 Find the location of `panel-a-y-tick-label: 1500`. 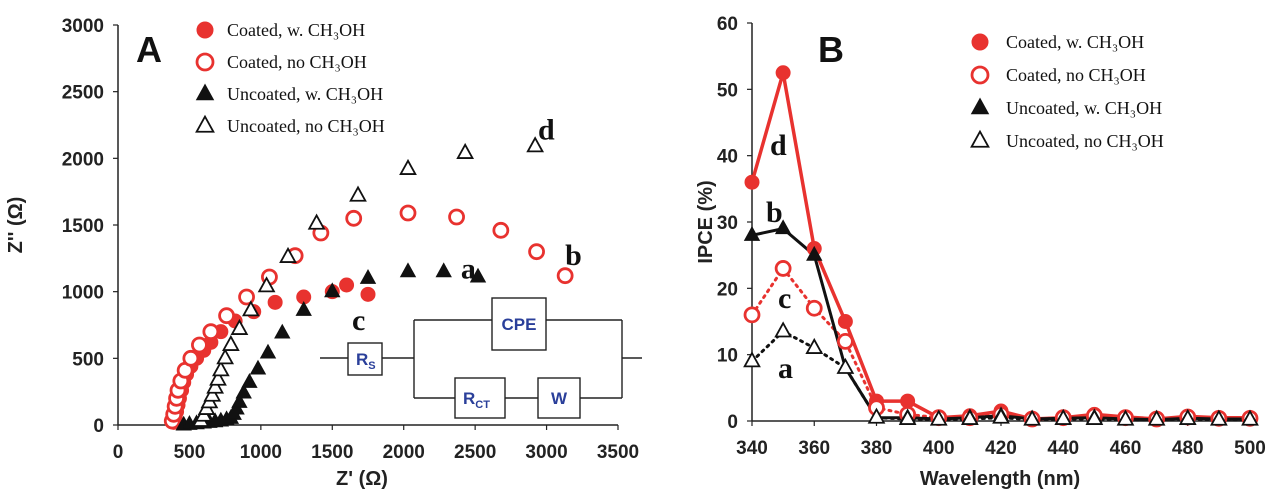

panel-a-y-tick-label: 1500 is located at coordinates (83, 226).